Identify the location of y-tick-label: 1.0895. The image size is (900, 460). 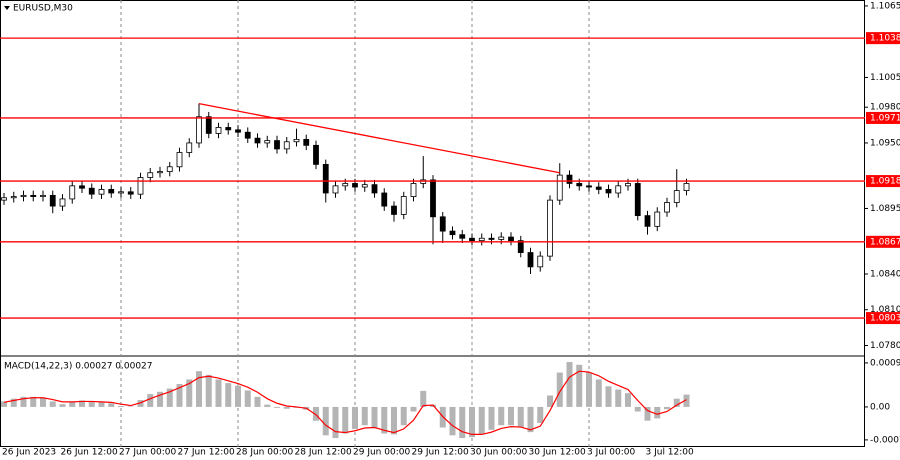
(885, 209).